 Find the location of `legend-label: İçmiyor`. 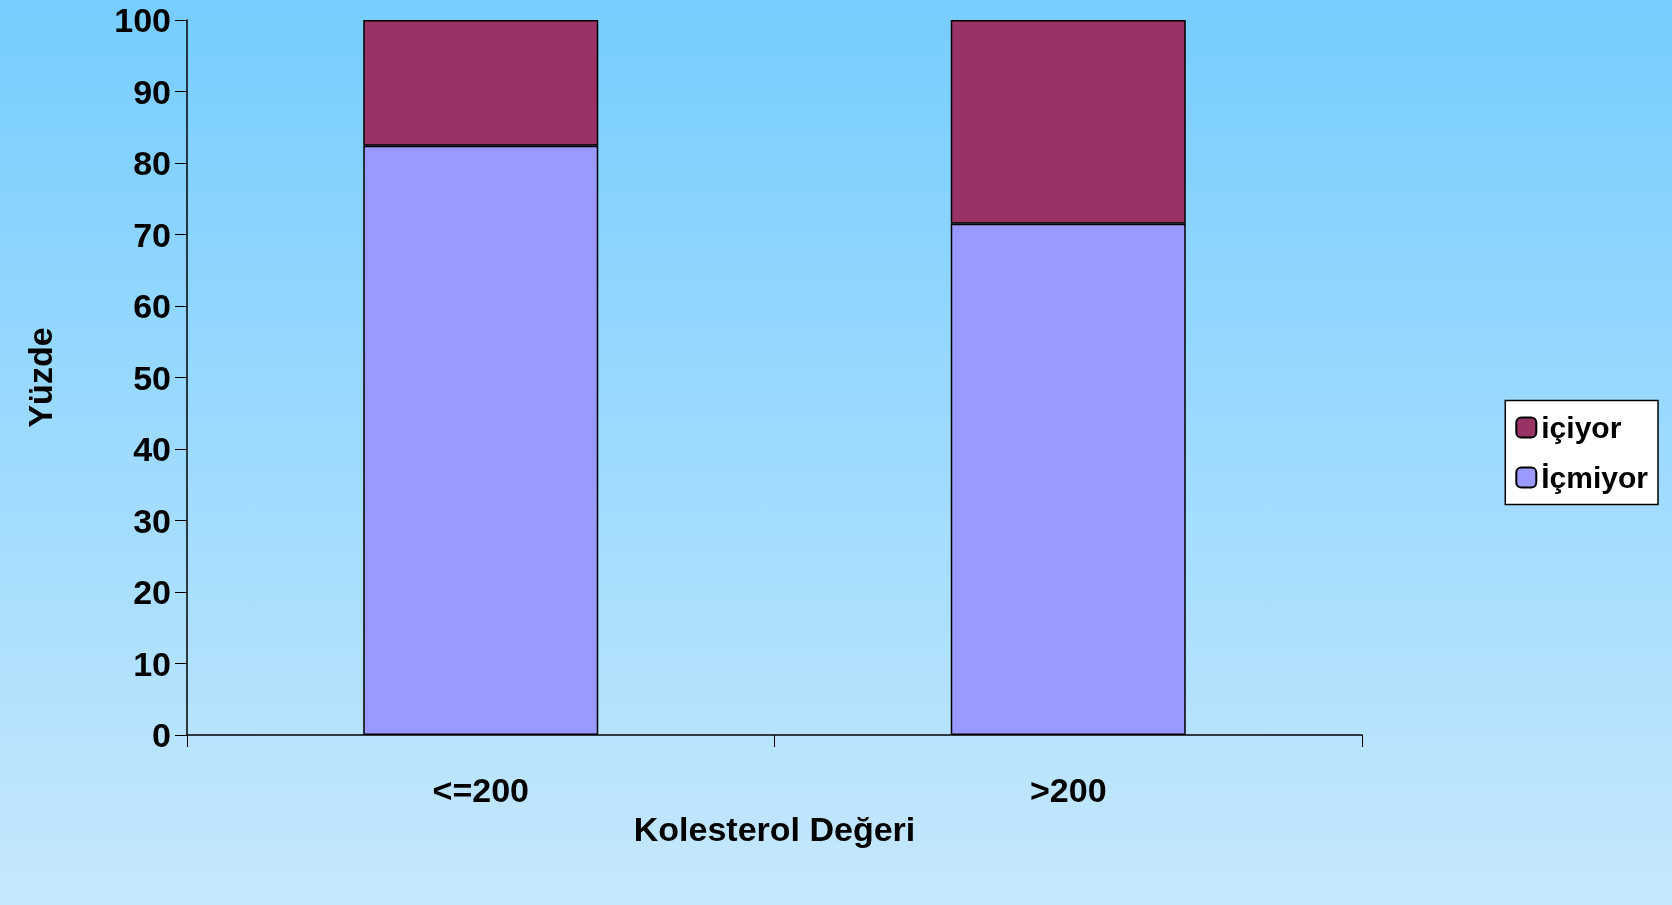

legend-label: İçmiyor is located at coordinates (1595, 477).